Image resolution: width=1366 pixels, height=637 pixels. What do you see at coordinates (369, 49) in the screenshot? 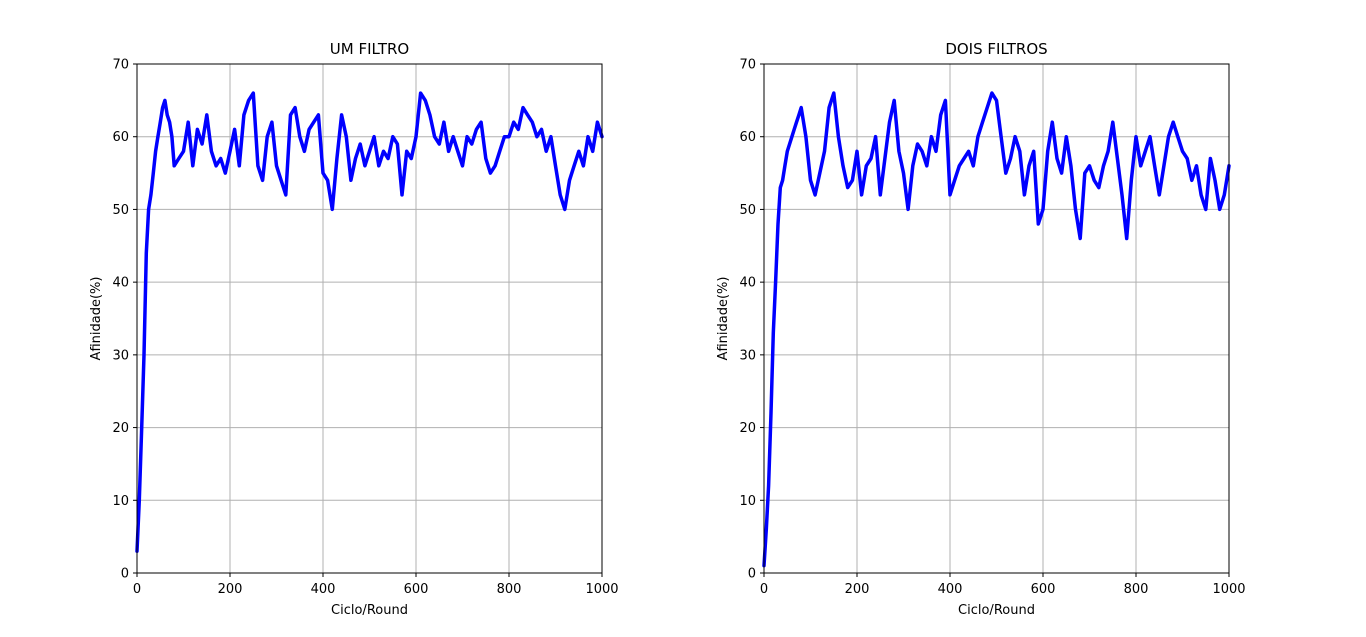
I see `chart-title: UM FILTRO` at bounding box center [369, 49].